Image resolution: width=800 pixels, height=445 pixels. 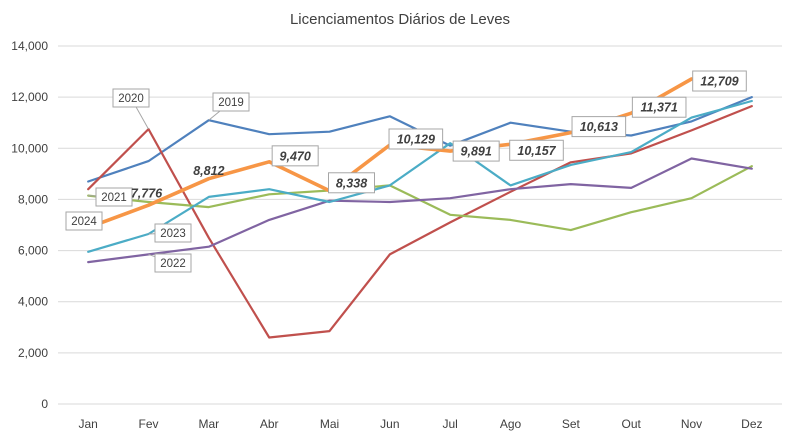 I want to click on data-label: 10,157, so click(x=536, y=151).